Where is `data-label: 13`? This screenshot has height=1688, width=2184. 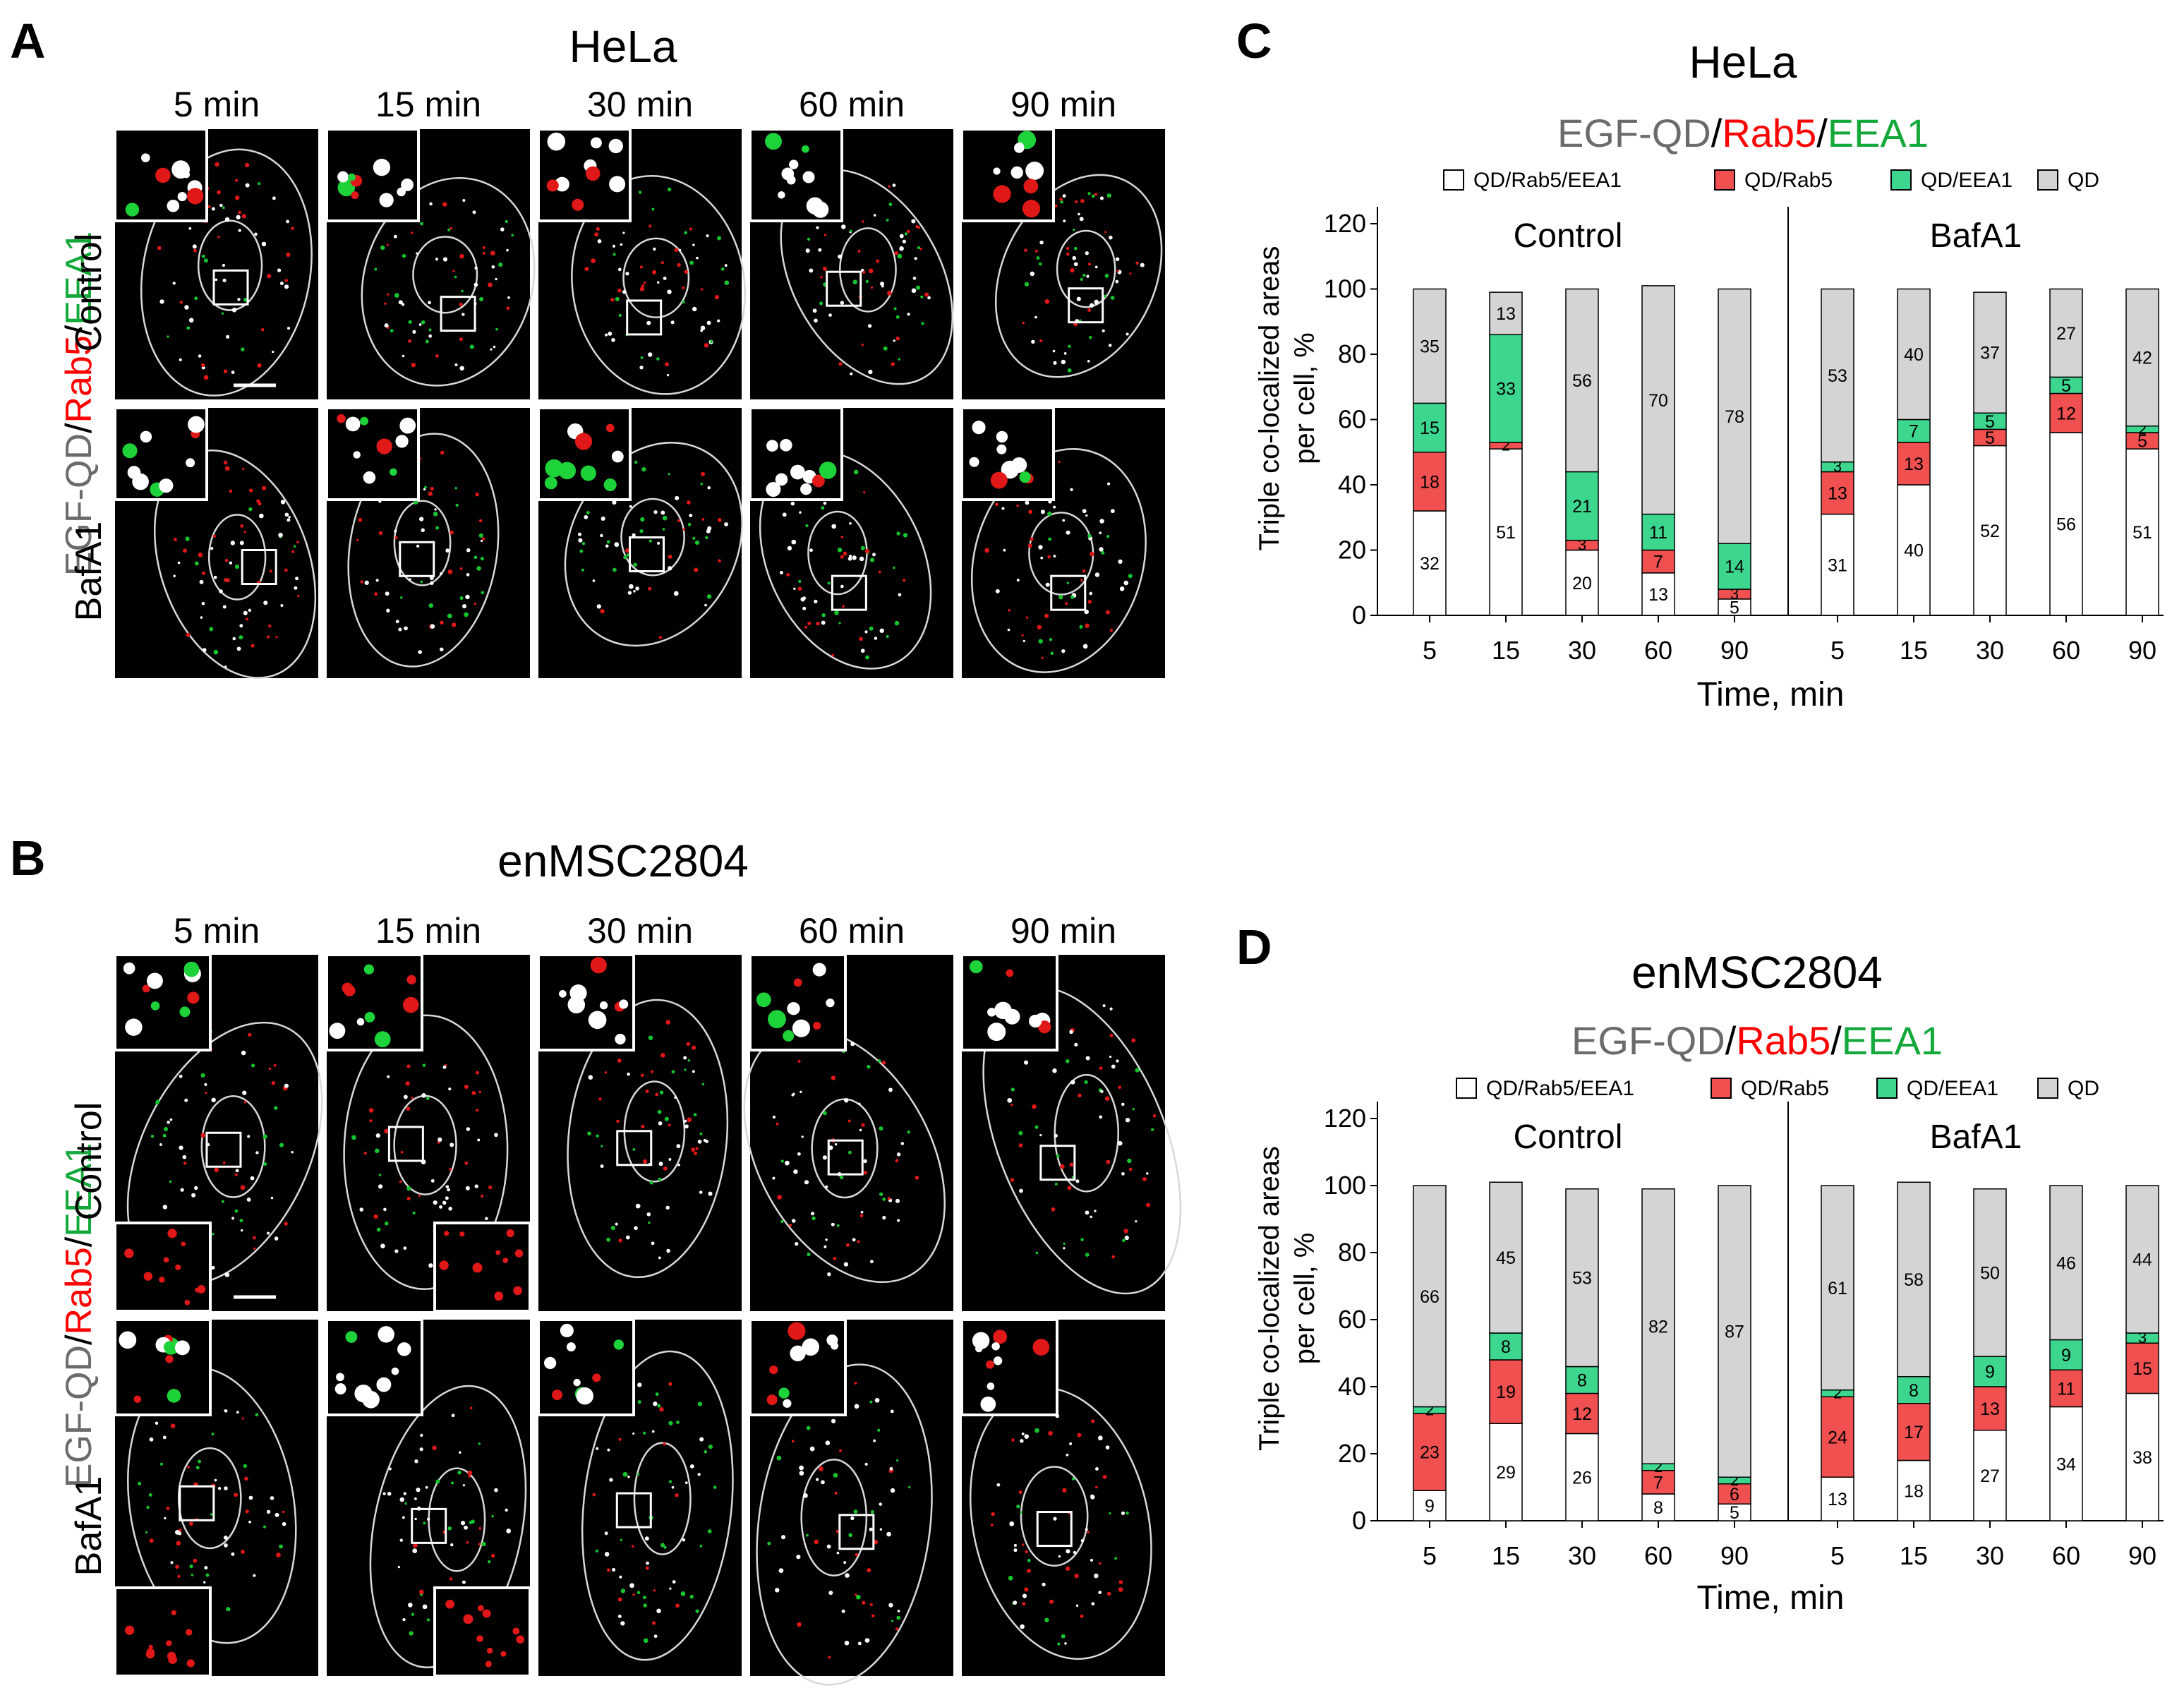 data-label: 13 is located at coordinates (1914, 464).